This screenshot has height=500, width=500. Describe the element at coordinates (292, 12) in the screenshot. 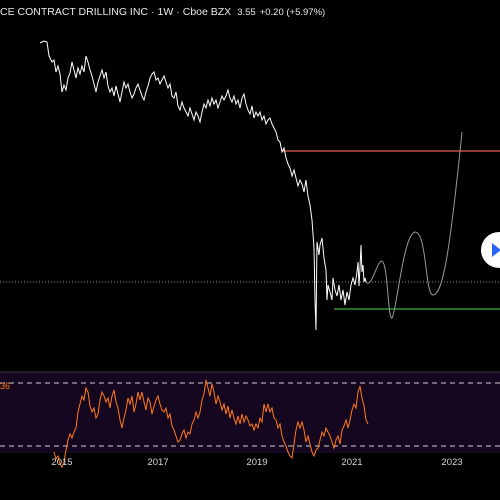

I see `price-change: +0.20 (+5.97%)` at that location.